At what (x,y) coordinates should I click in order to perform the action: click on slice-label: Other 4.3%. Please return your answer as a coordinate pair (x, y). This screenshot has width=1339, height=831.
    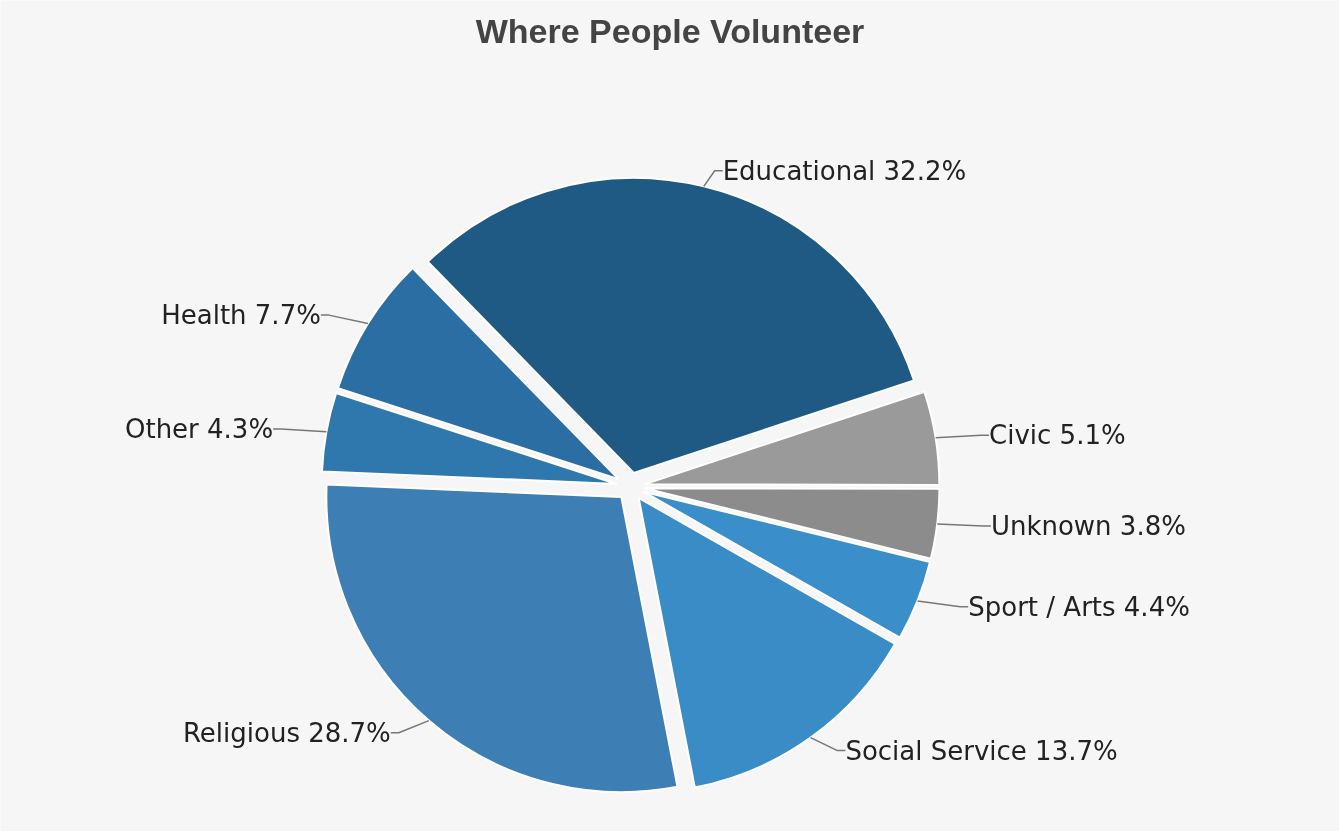
    Looking at the image, I should click on (199, 428).